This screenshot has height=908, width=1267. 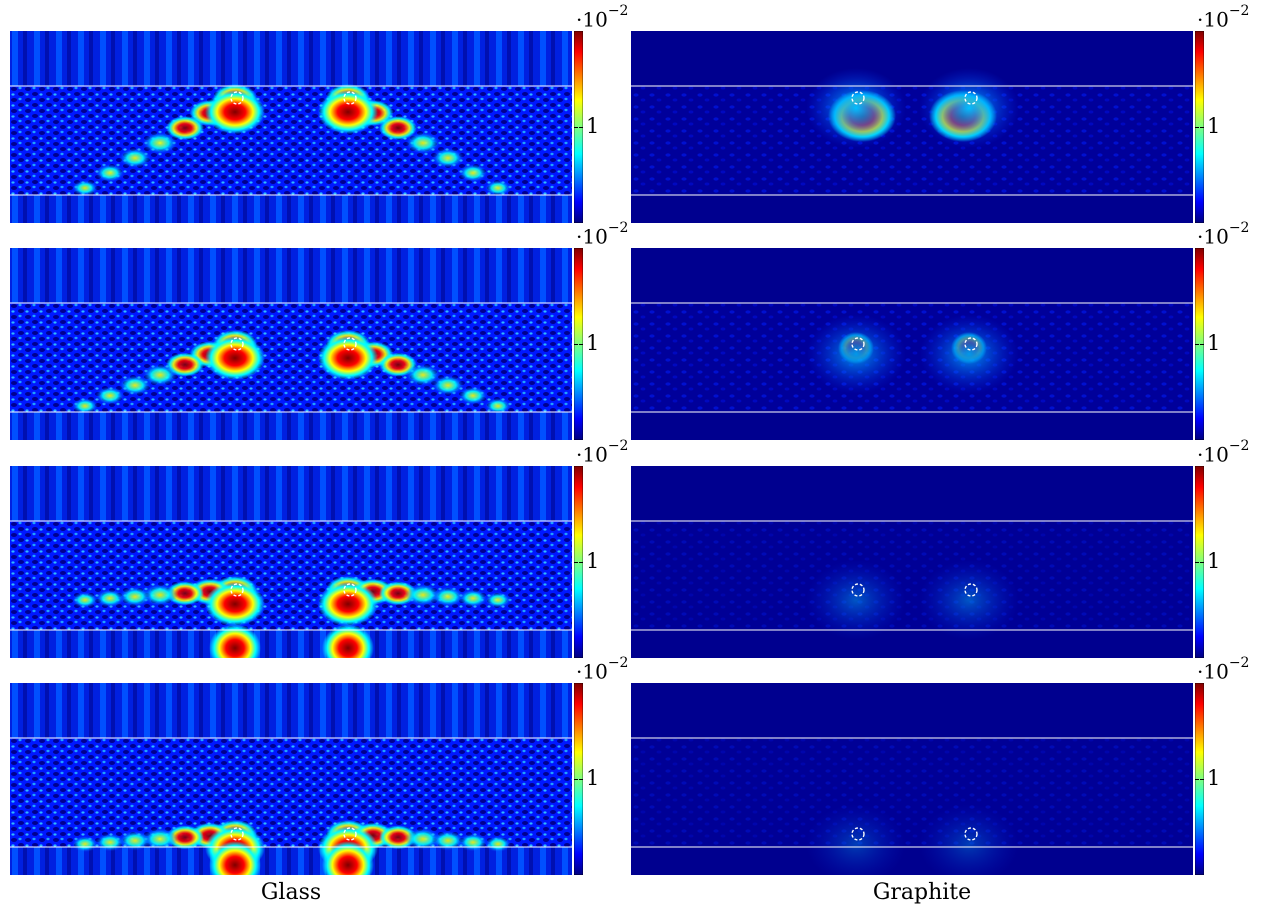 I want to click on column-title-glass: Glass, so click(x=291, y=892).